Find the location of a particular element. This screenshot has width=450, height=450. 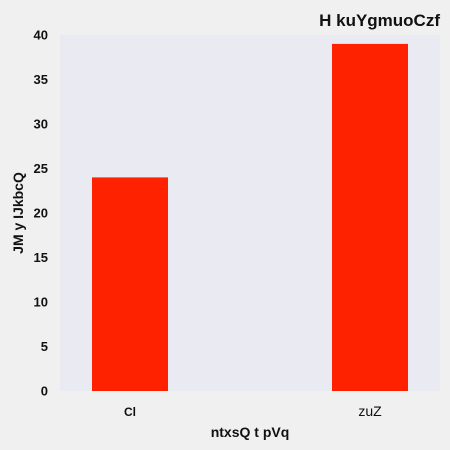

x-tick-label: zuZ is located at coordinates (370, 411).